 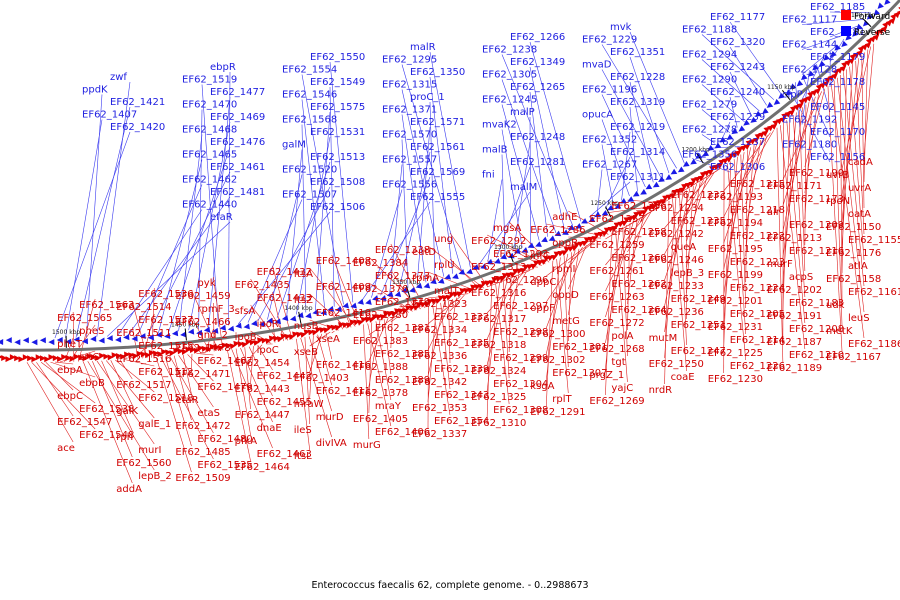 I want to click on forward-gene-label: EF62_1300, so click(x=557, y=334).